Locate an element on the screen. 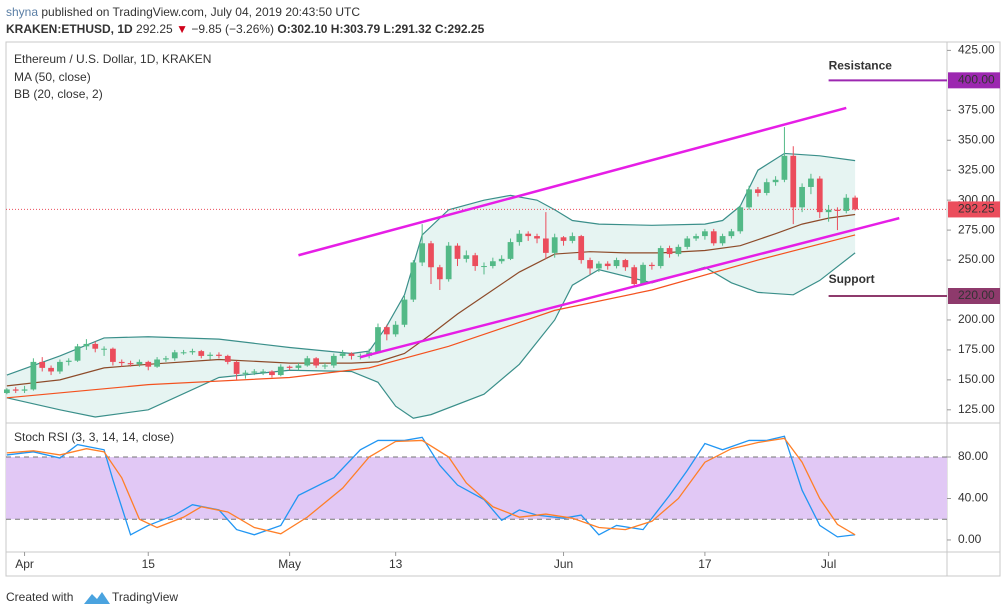 This screenshot has width=1006, height=615. y-tick-label: 0.00 is located at coordinates (970, 539).